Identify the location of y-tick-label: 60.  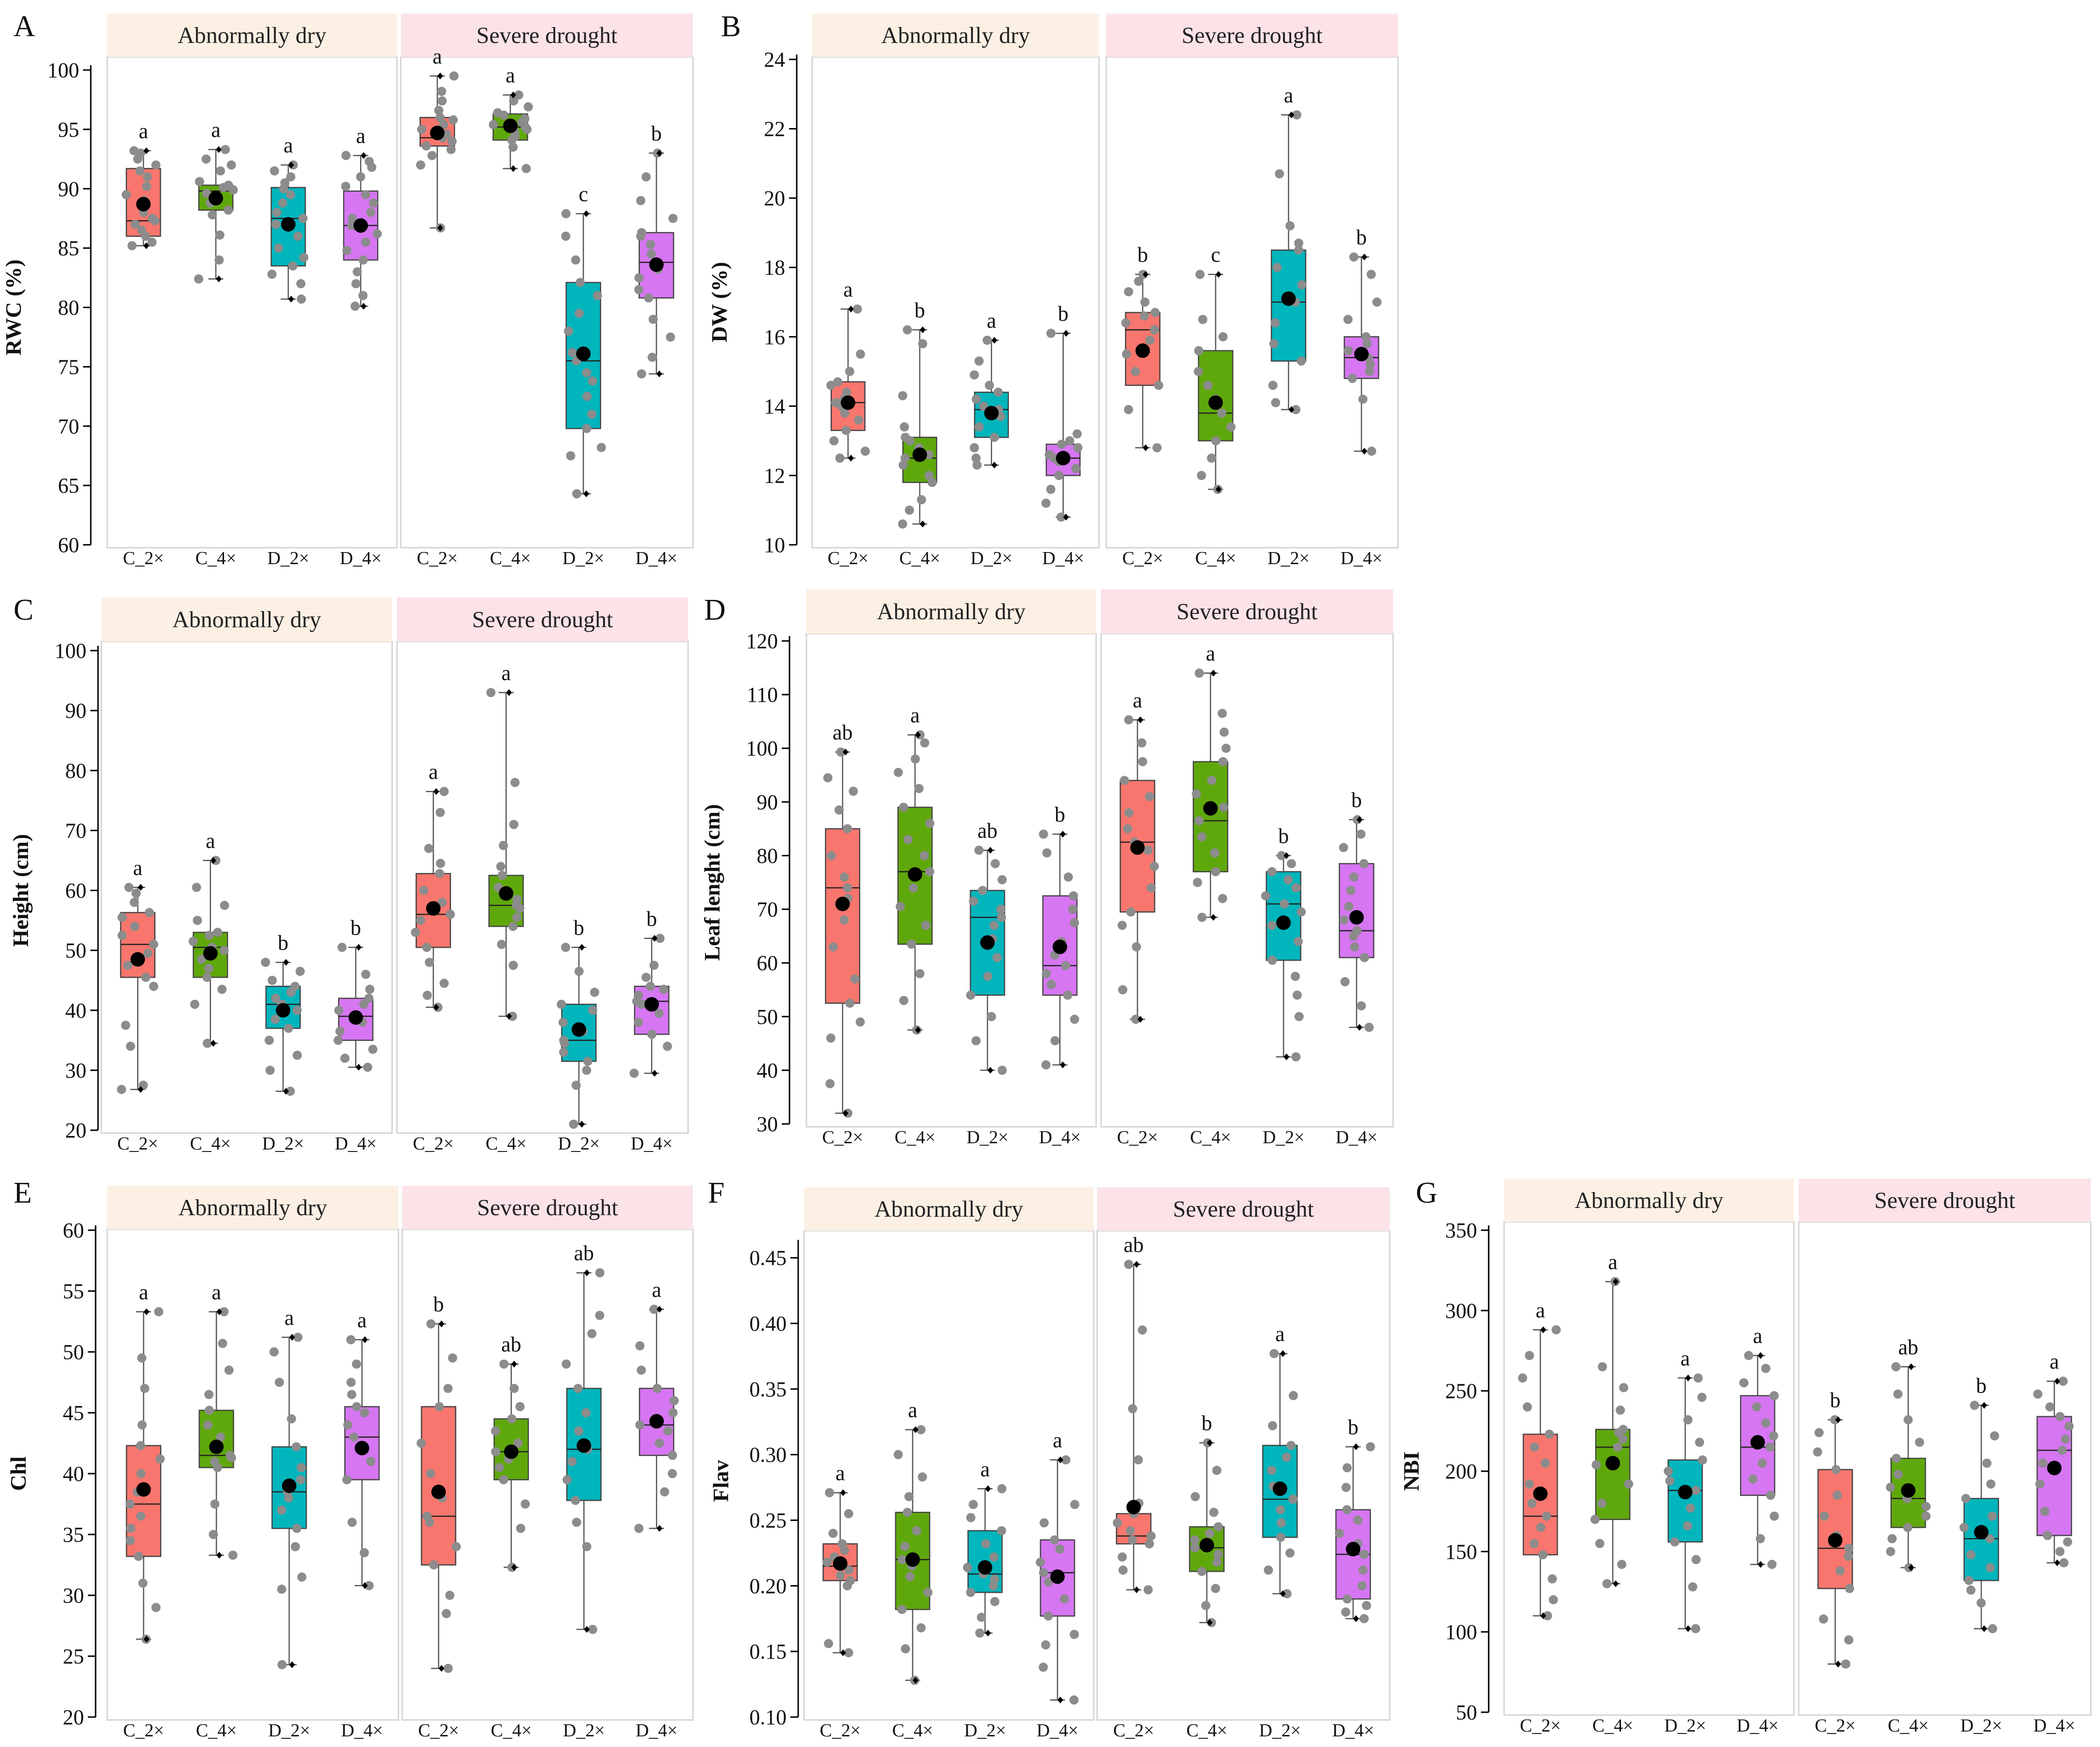
(75, 891).